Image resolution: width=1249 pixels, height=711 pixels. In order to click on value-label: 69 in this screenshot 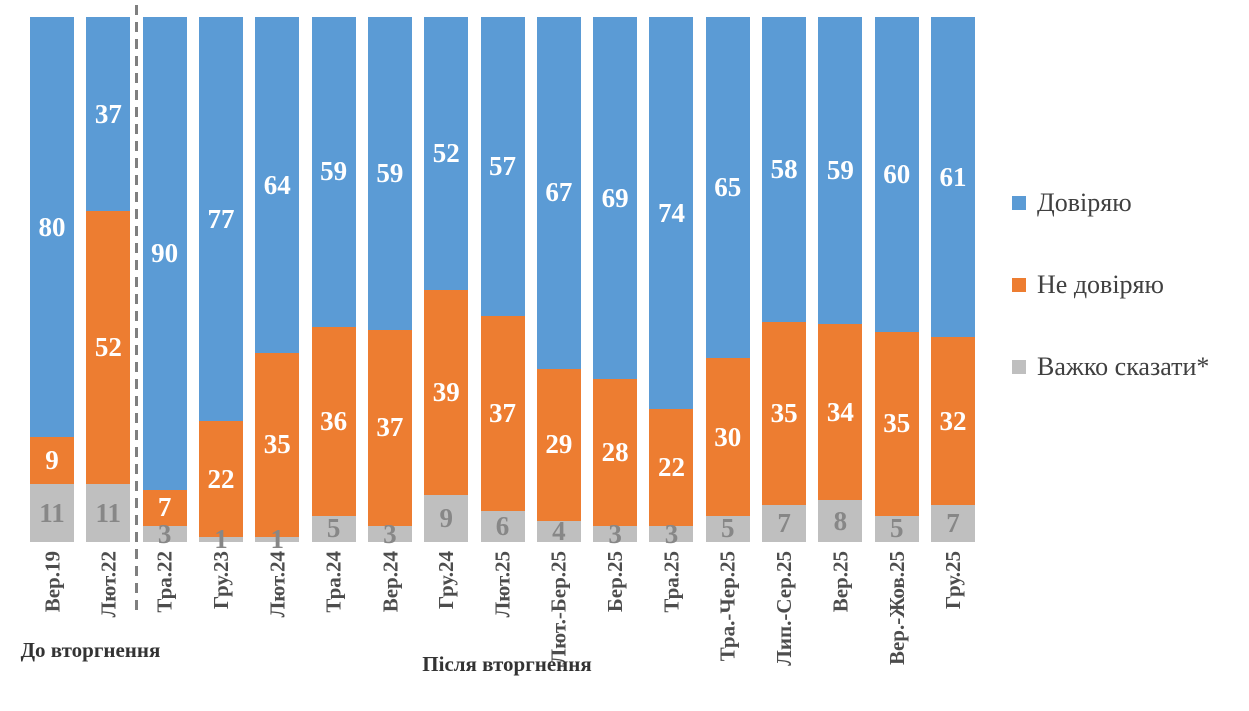, I will do `click(615, 197)`.